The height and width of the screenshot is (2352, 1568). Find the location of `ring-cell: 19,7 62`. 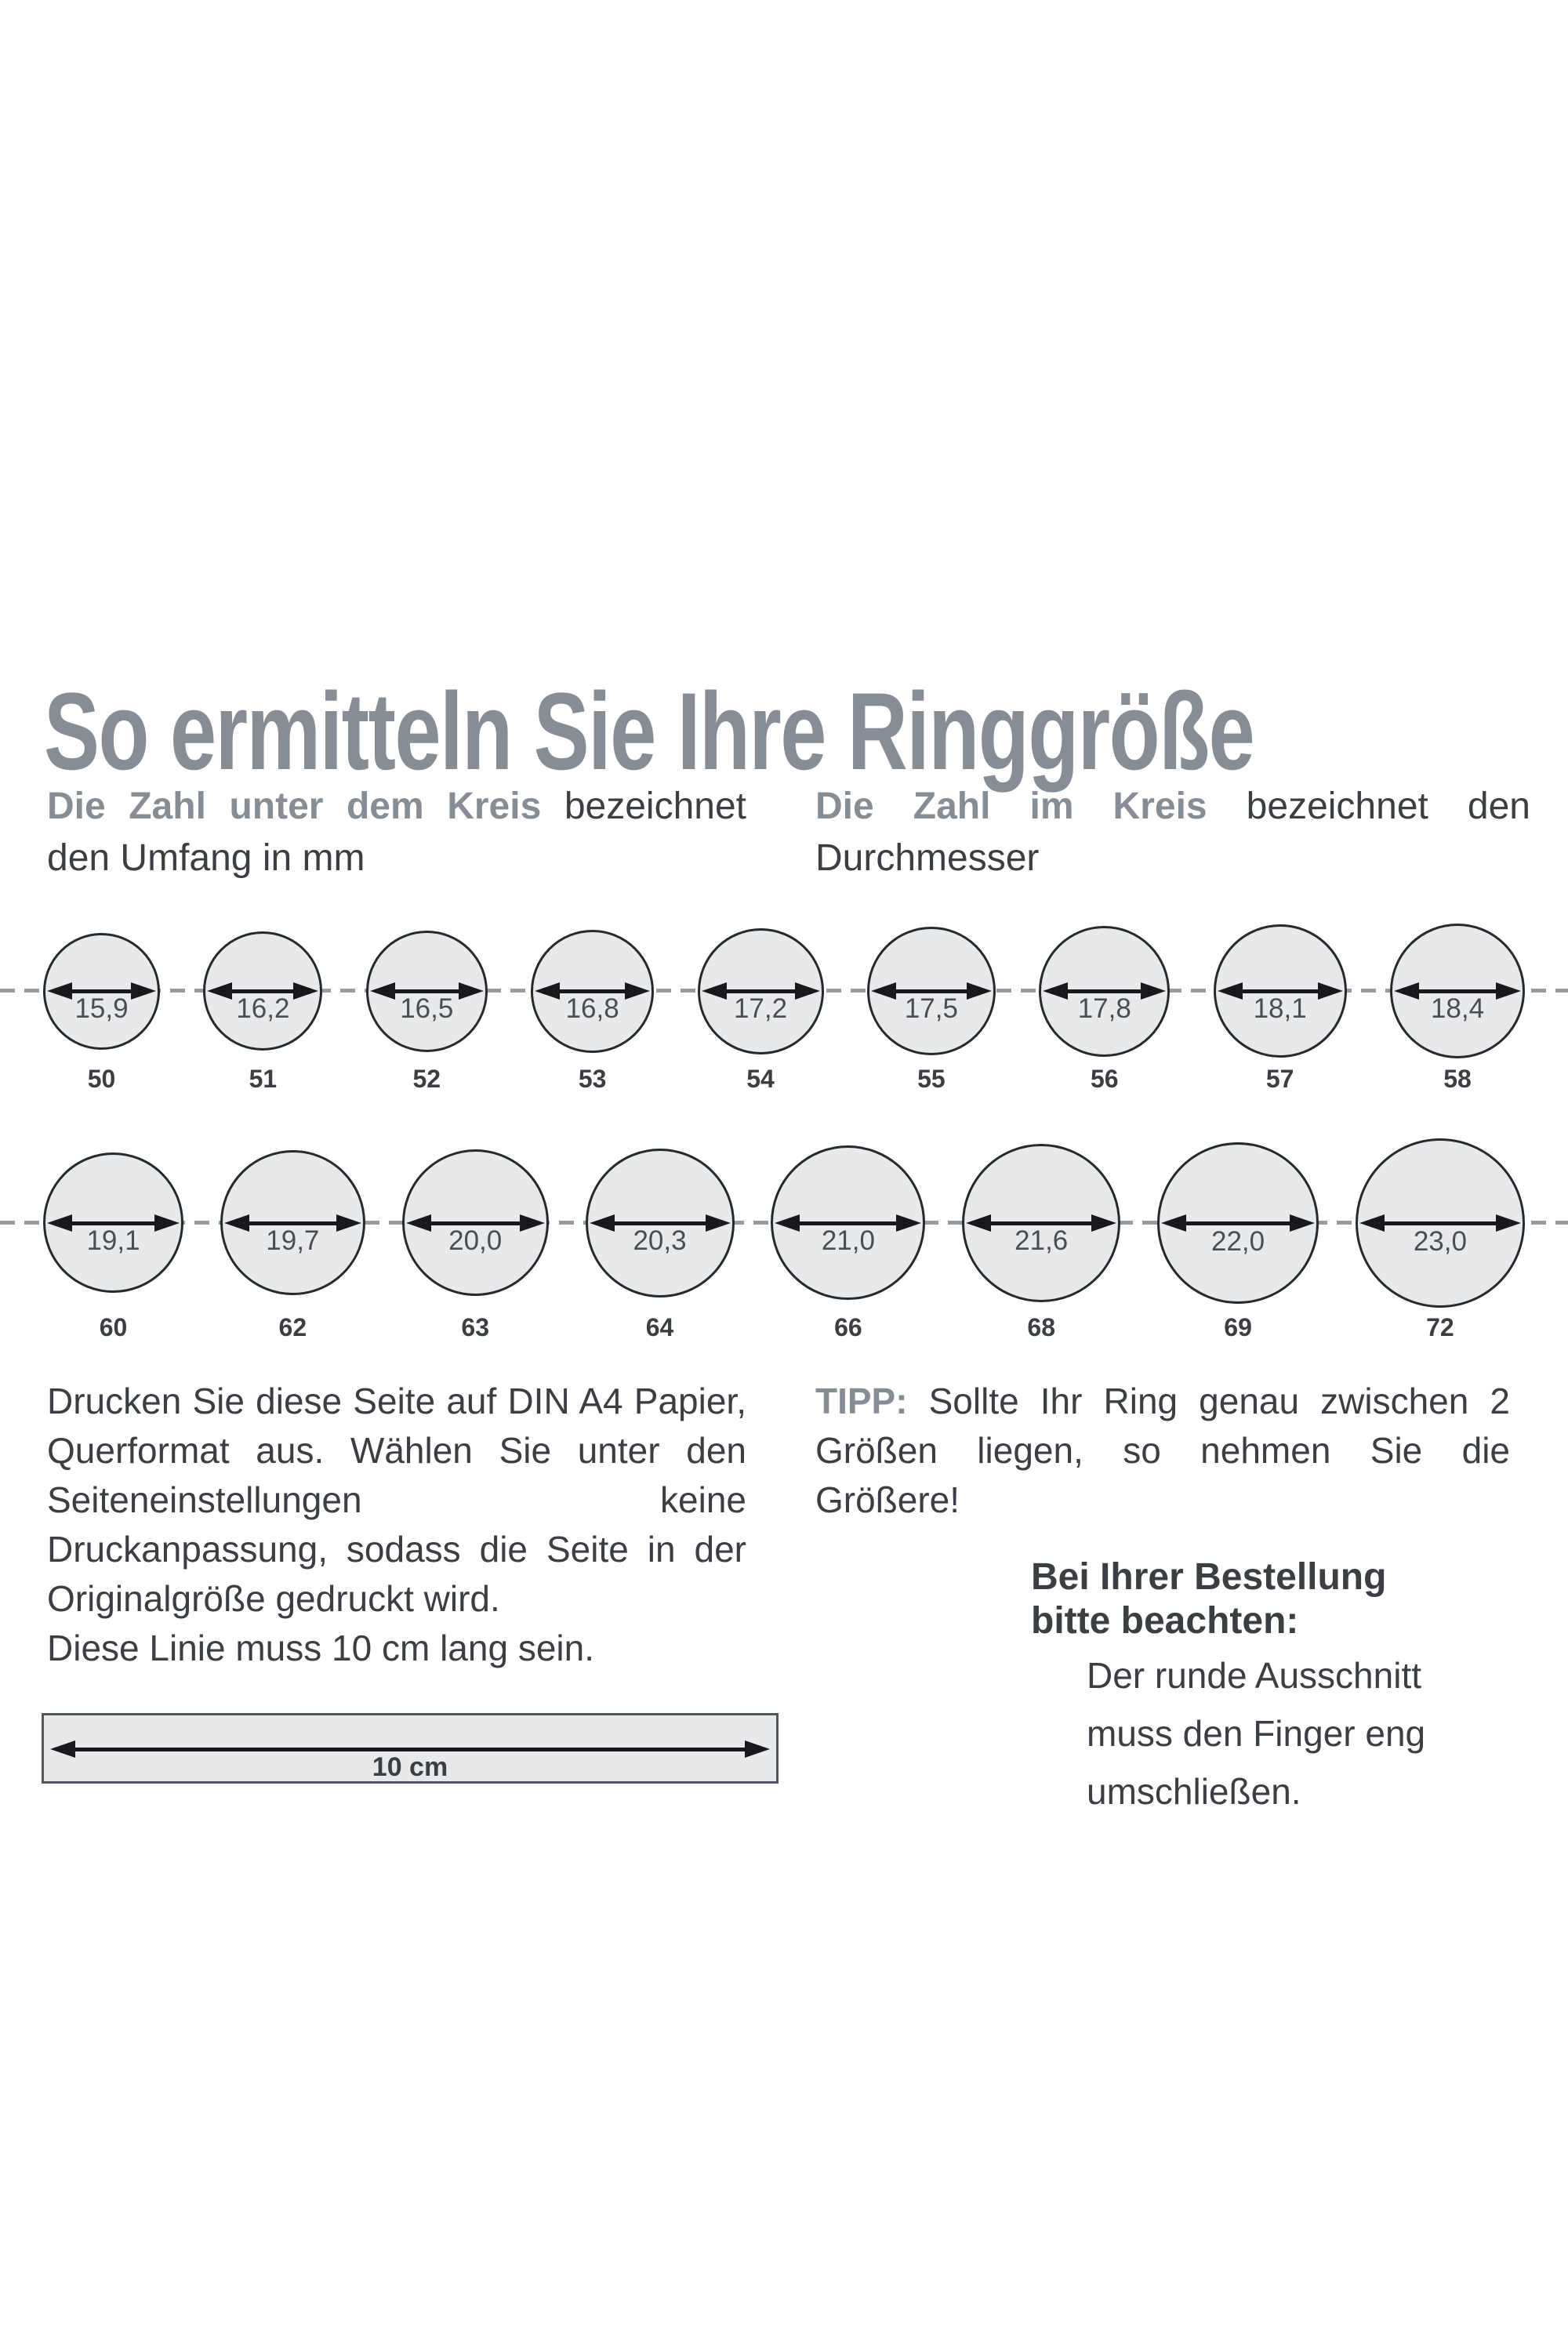

ring-cell: 19,7 62 is located at coordinates (292, 1239).